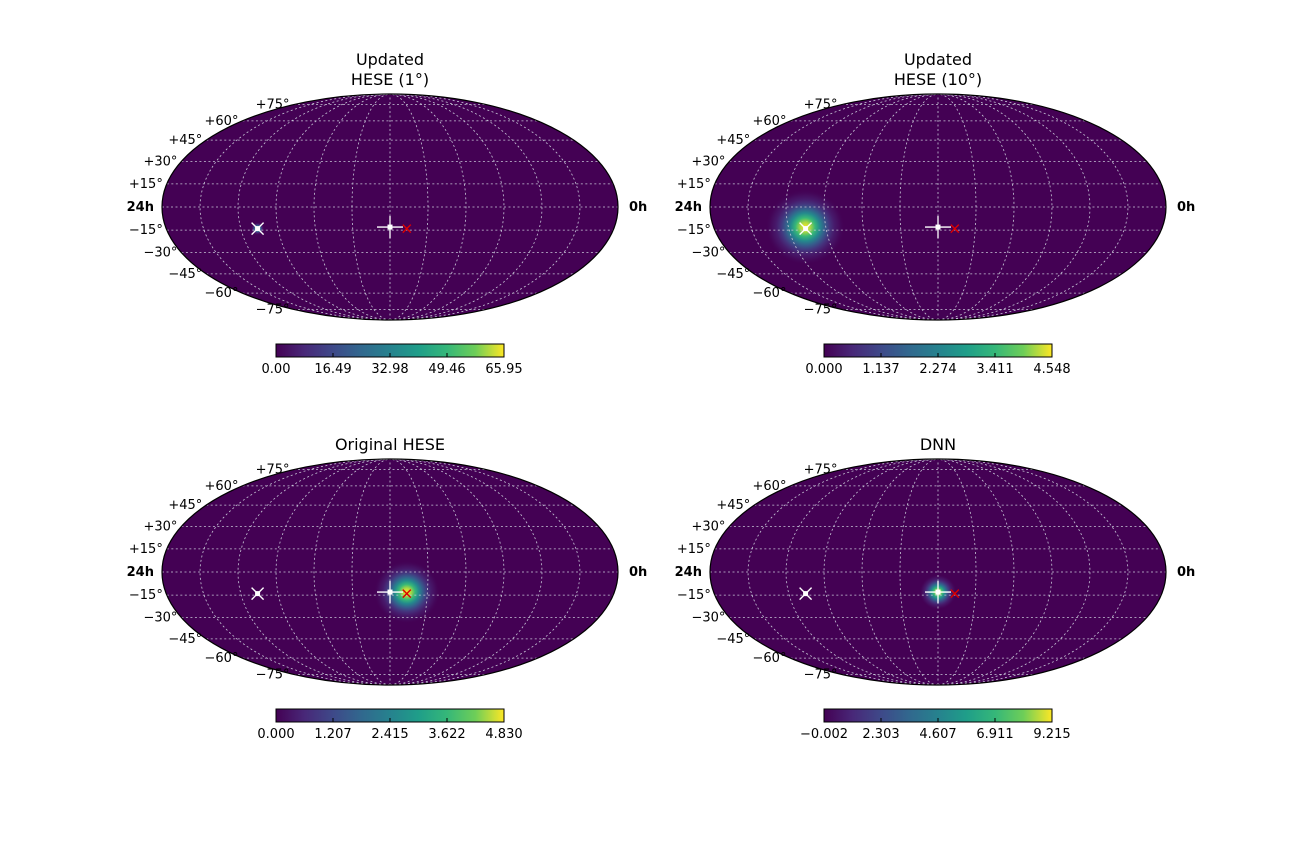 The width and height of the screenshot is (1296, 864). What do you see at coordinates (389, 734) in the screenshot?
I see `colorbar-tick-label: 2.415` at bounding box center [389, 734].